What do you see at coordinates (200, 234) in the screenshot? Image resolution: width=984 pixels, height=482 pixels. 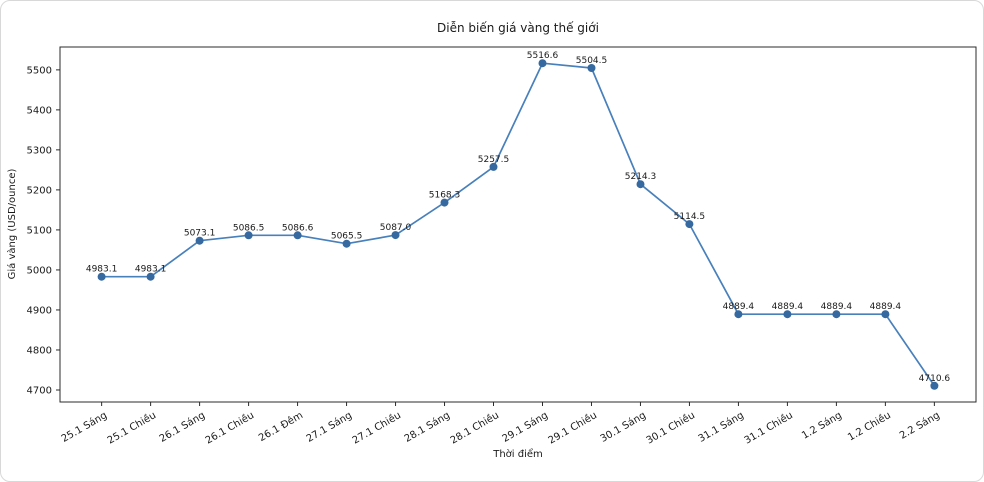 I see `data-point-label: 5073.1` at bounding box center [200, 234].